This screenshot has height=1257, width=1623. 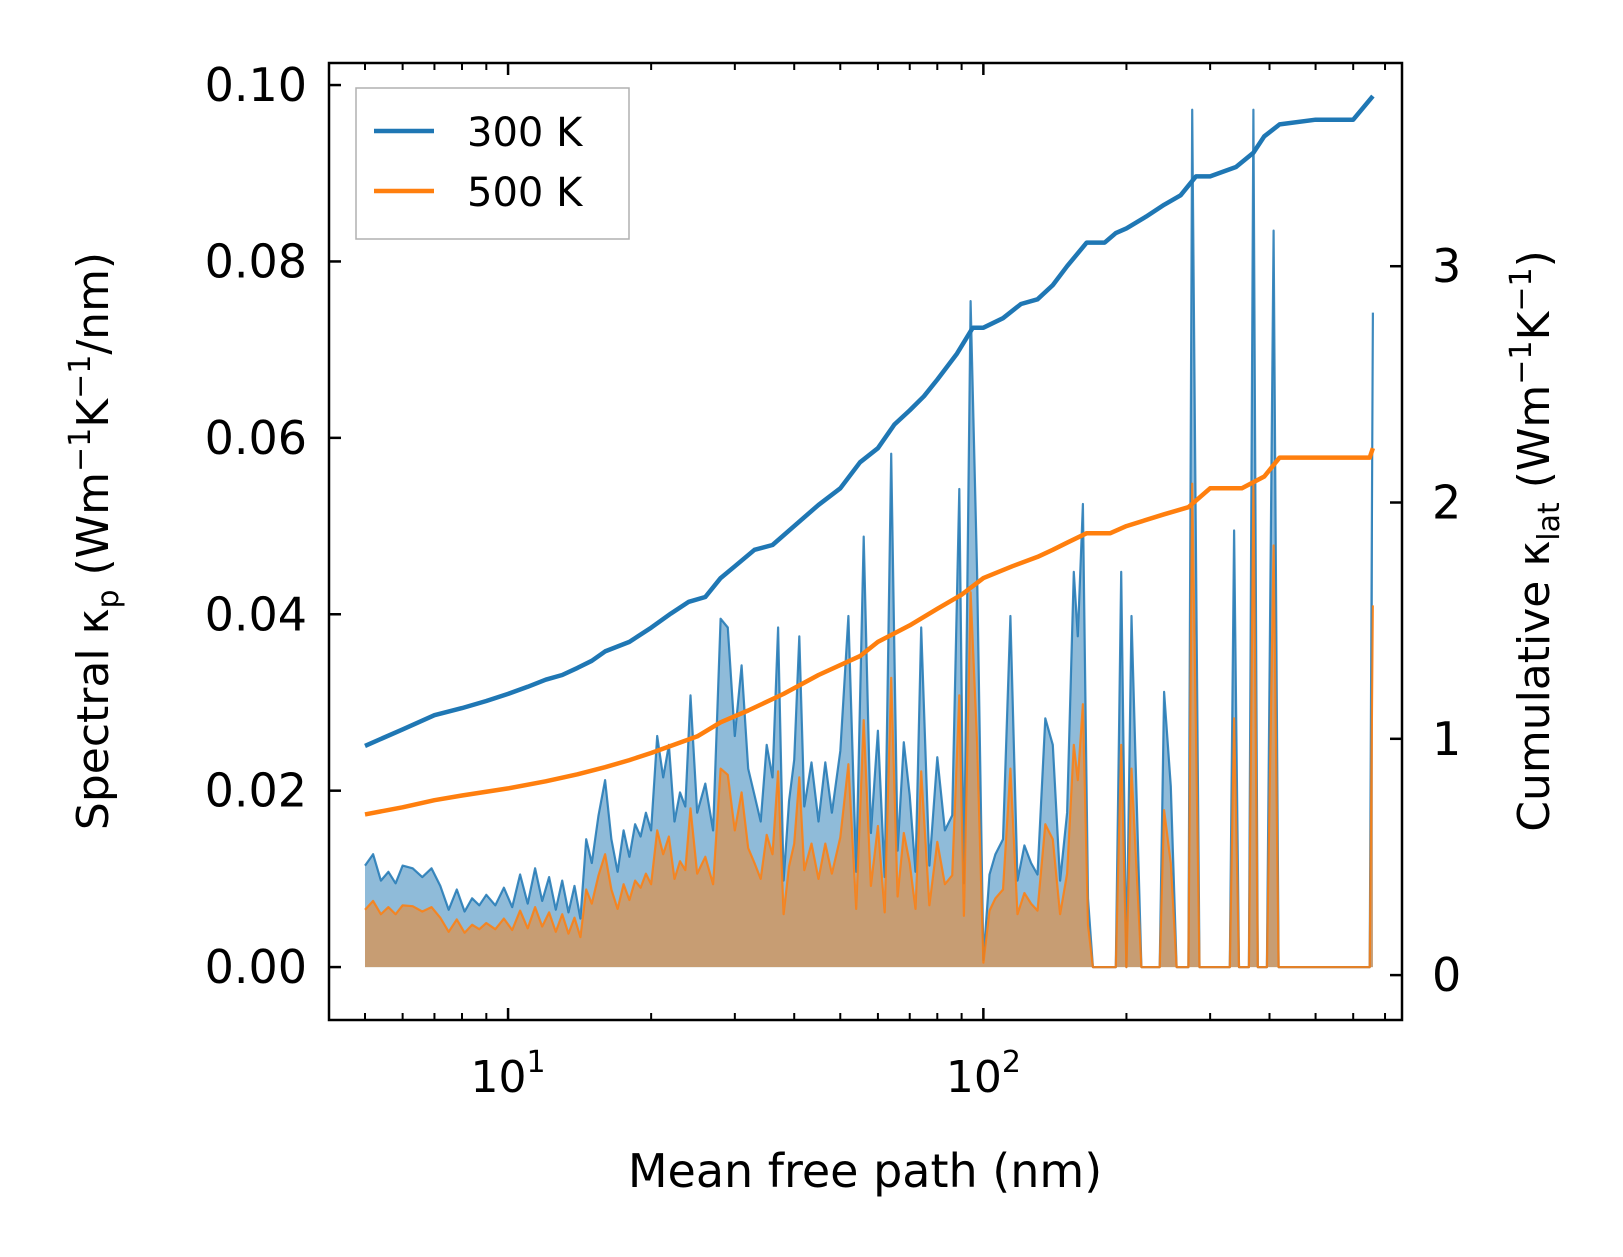 What do you see at coordinates (525, 133) in the screenshot?
I see `legend-label-300k: 300 K` at bounding box center [525, 133].